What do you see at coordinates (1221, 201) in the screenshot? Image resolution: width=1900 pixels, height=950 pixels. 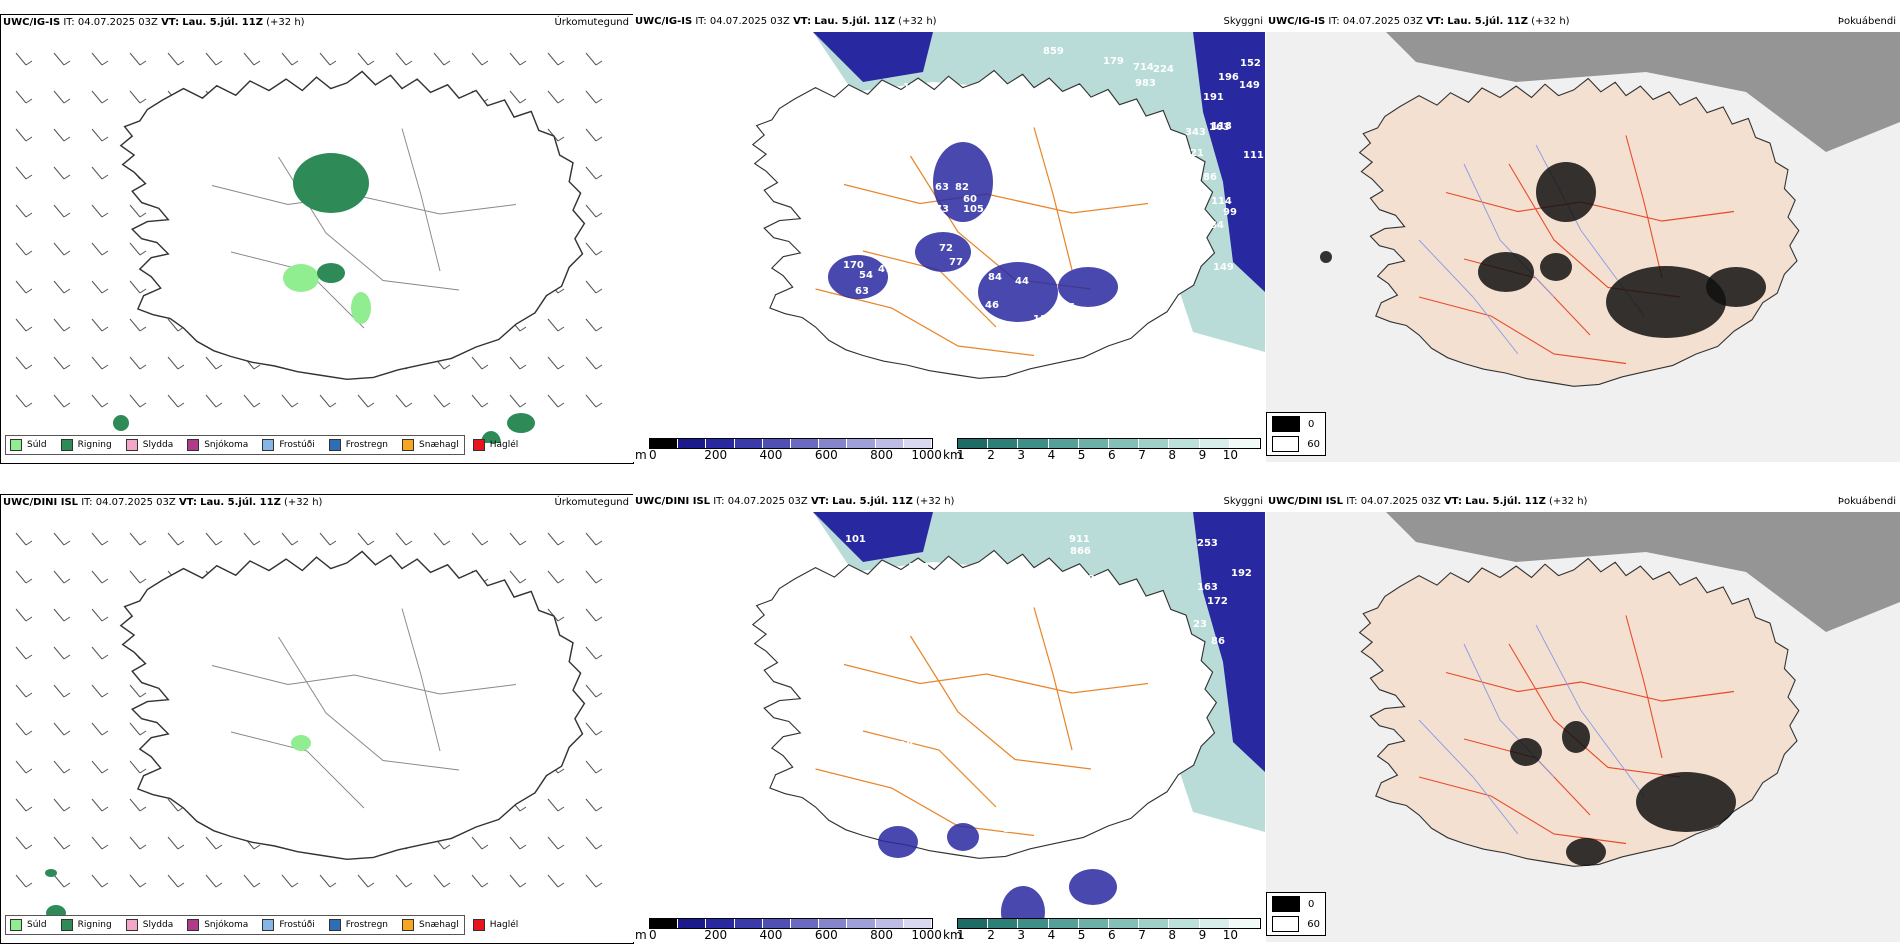 I see `cloudbase-value: 114` at bounding box center [1221, 201].